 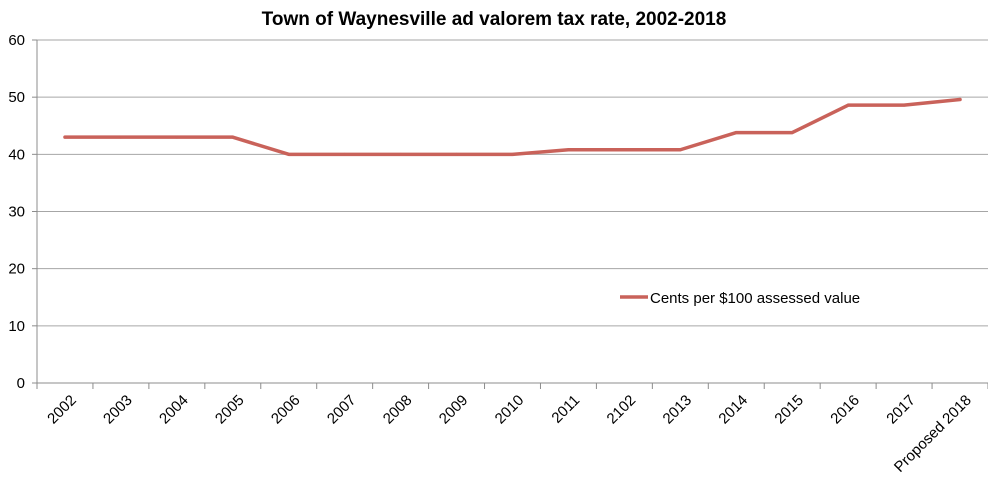 I want to click on x-tick-label: 2013, so click(x=678, y=410).